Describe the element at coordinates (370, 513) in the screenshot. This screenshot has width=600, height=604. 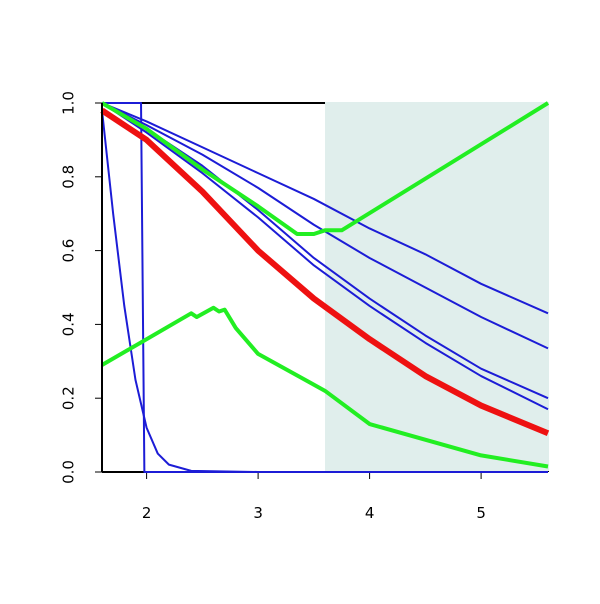
I see `x-tick-label: 4` at that location.